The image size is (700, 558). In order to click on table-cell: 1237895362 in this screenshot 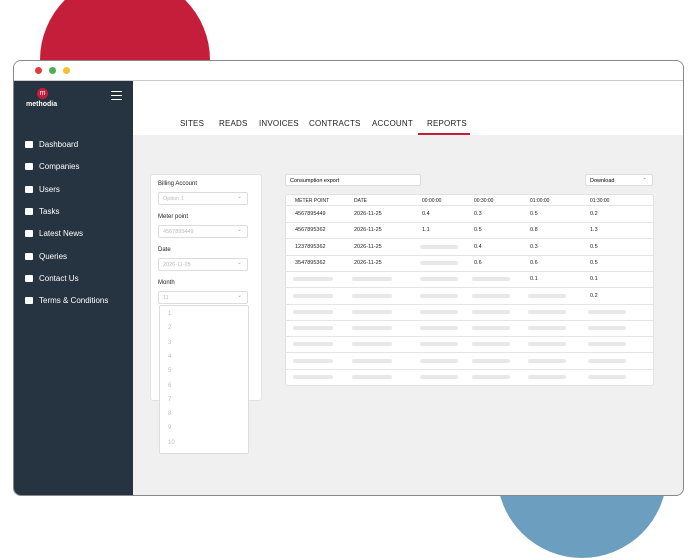, I will do `click(310, 246)`.